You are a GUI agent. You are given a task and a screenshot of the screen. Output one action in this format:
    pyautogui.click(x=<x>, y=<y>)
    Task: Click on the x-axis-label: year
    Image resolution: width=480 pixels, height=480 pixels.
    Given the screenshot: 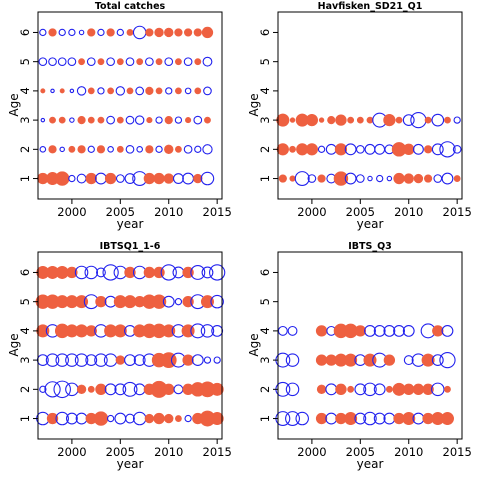 What is the action you would take?
    pyautogui.click(x=370, y=224)
    